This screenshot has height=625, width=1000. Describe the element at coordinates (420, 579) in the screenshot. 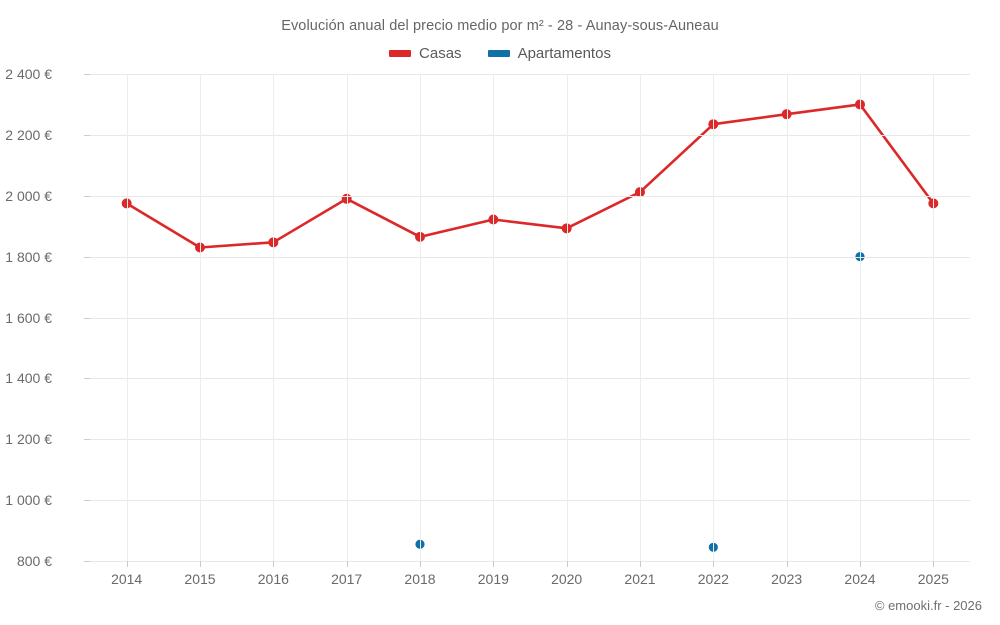

I see `x-tick-label: 2018` at that location.